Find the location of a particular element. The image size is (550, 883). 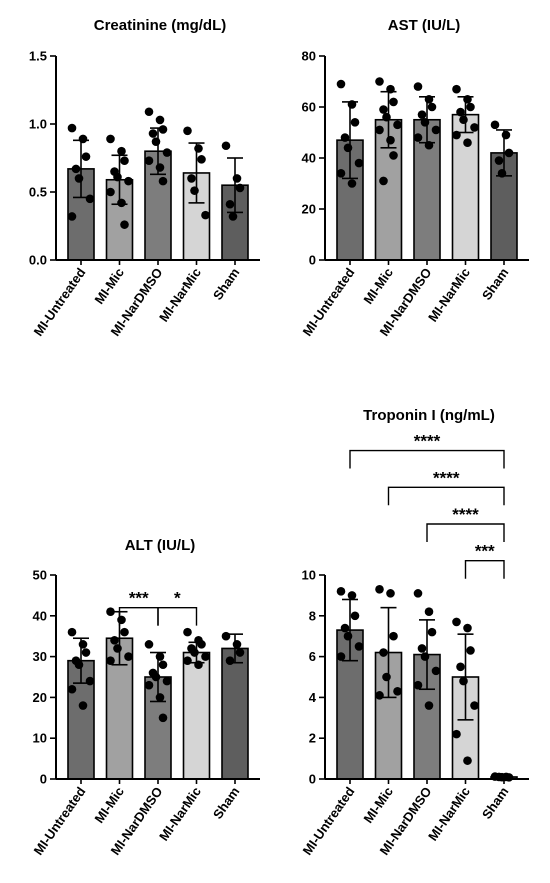

y-tick-label: 4 is located at coordinates (313, 697).